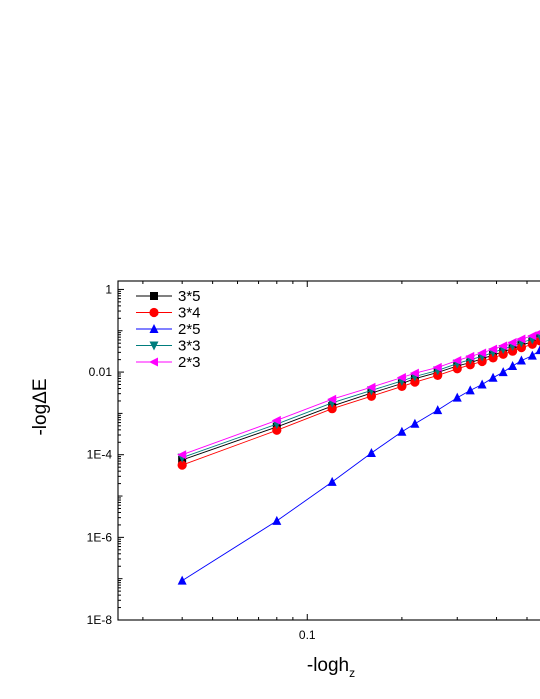 The width and height of the screenshot is (540, 699). Describe the element at coordinates (328, 665) in the screenshot. I see `x-axis-title-main: -logh` at that location.